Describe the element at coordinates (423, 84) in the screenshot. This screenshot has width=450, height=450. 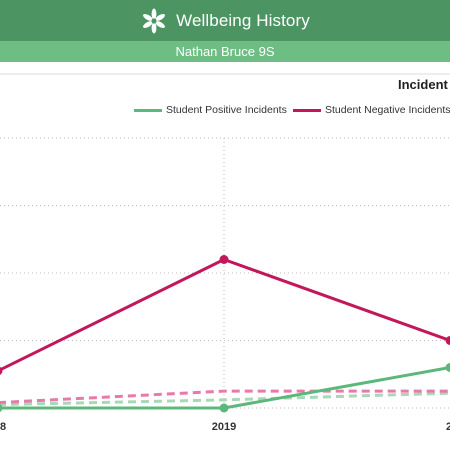
I see `chart-title: Incident` at that location.